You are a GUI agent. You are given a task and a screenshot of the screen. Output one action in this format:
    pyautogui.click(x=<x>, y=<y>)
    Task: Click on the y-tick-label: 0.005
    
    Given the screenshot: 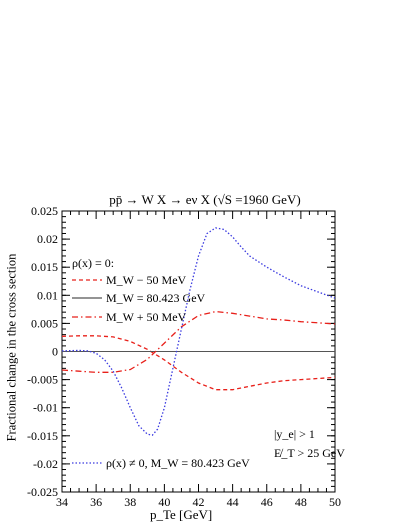 What is the action you would take?
    pyautogui.click(x=44, y=323)
    